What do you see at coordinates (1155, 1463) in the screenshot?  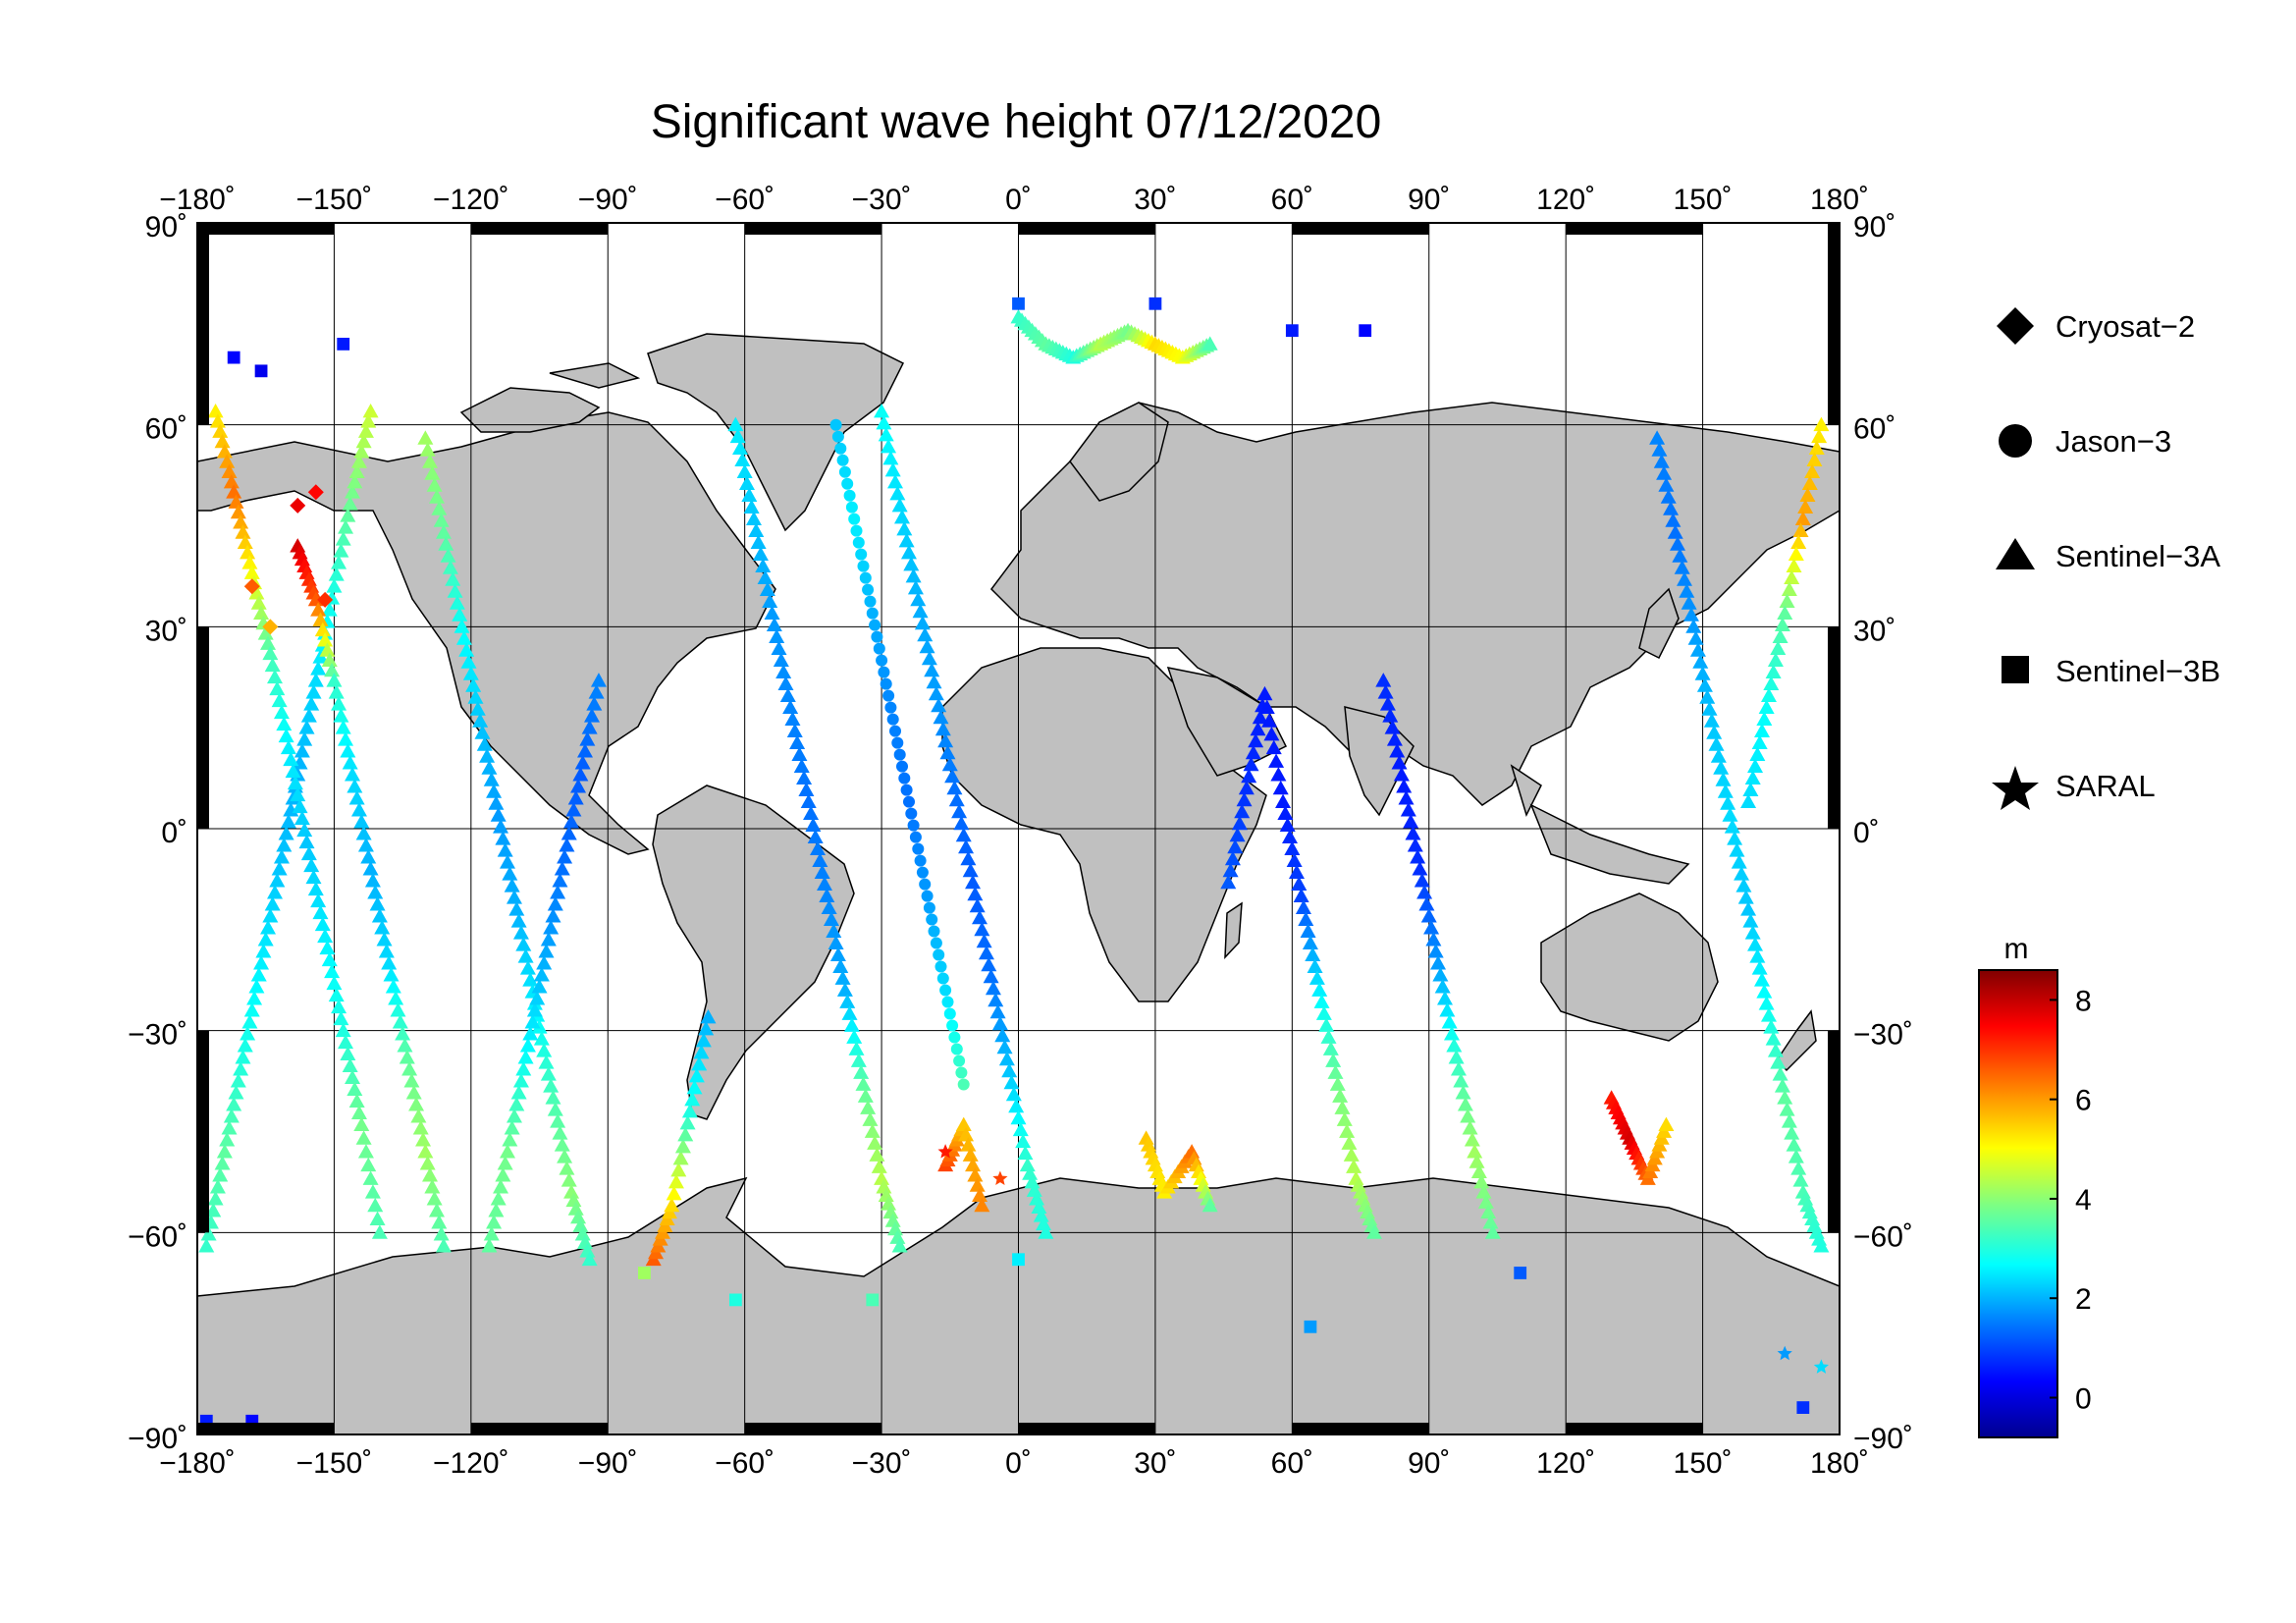 I see `longitude-tick-label: 30˚` at bounding box center [1155, 1463].